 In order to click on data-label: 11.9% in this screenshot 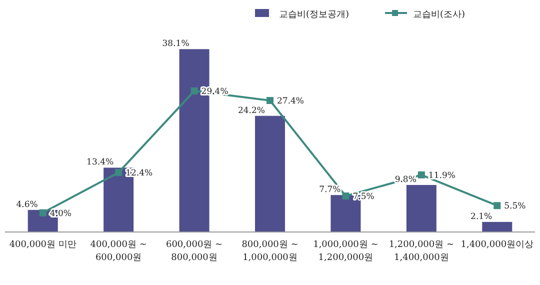, I will do `click(442, 175)`.